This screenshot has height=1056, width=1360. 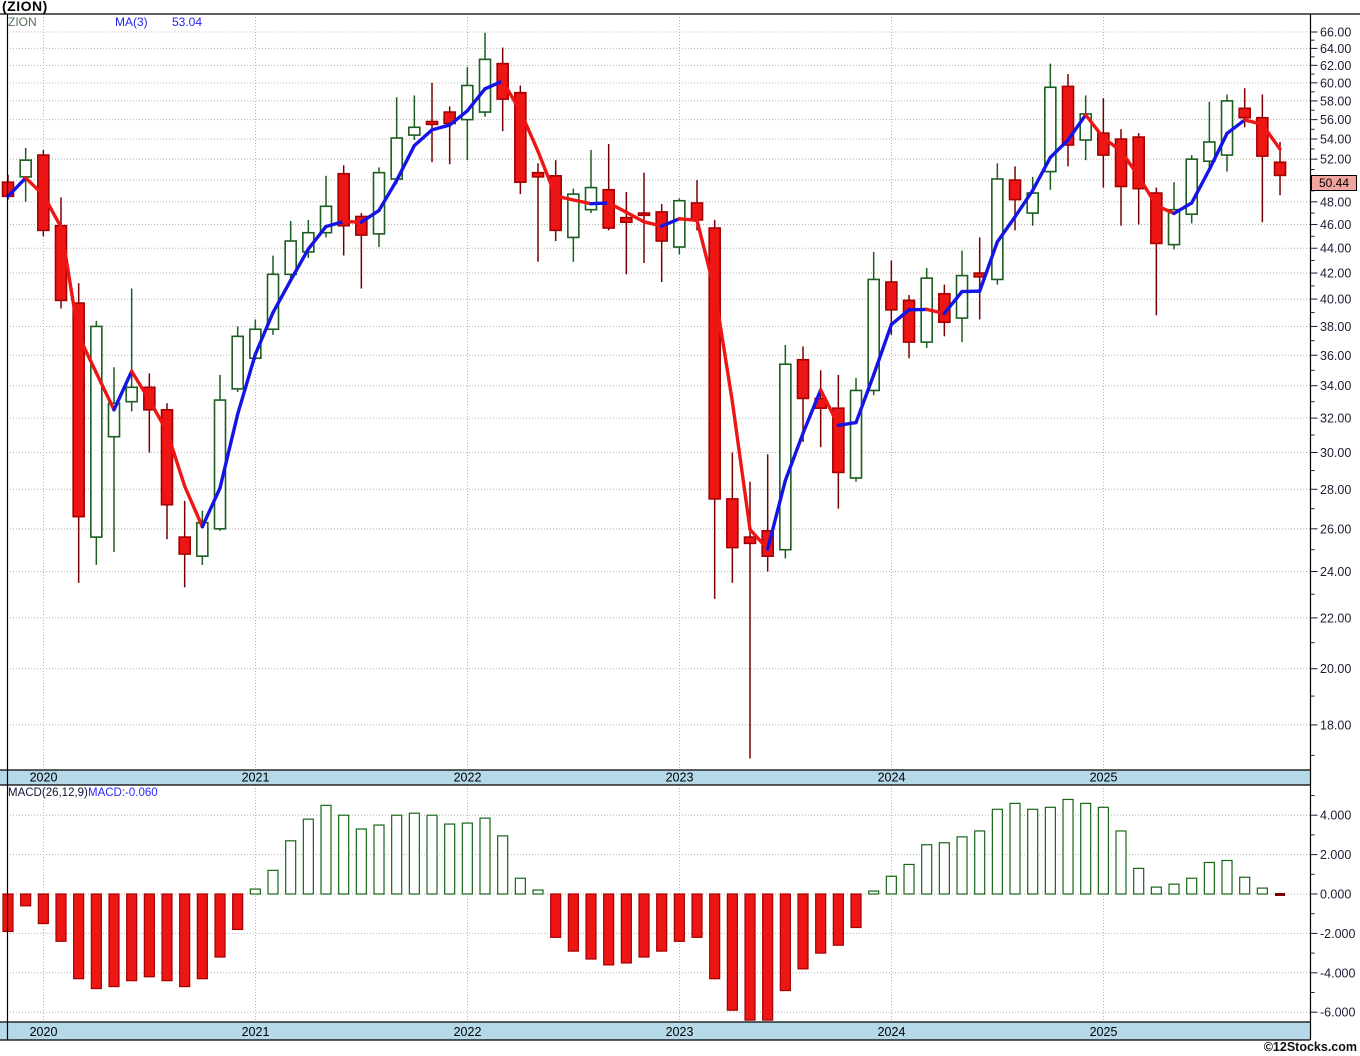 What do you see at coordinates (22, 22) in the screenshot?
I see `symbol-label: ZION` at bounding box center [22, 22].